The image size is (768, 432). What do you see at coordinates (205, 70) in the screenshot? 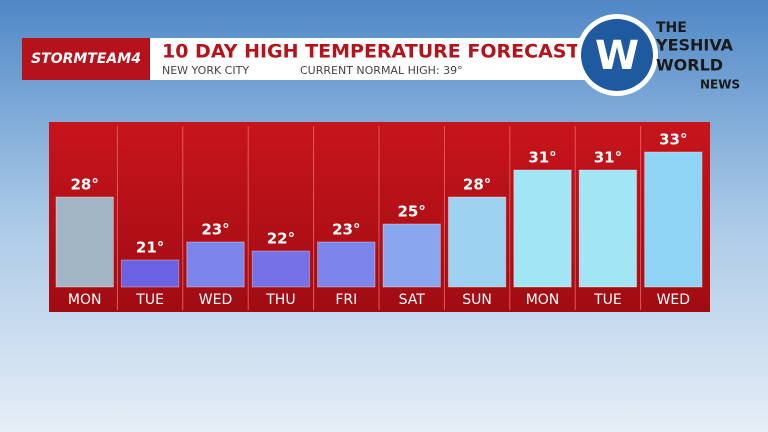
I see `subtitle: NEW YORK CITY` at bounding box center [205, 70].